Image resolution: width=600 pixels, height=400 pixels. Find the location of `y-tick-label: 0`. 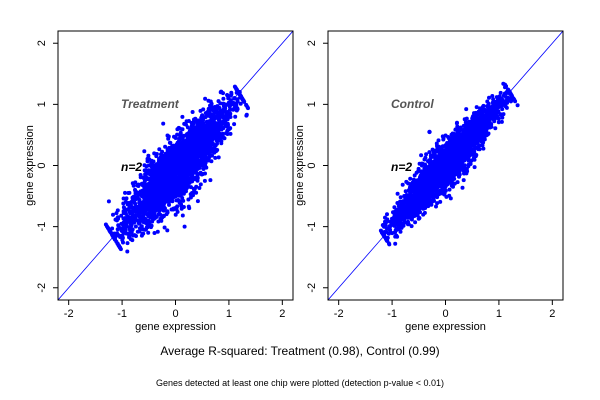

y-tick-label: 0 is located at coordinates (42, 165).